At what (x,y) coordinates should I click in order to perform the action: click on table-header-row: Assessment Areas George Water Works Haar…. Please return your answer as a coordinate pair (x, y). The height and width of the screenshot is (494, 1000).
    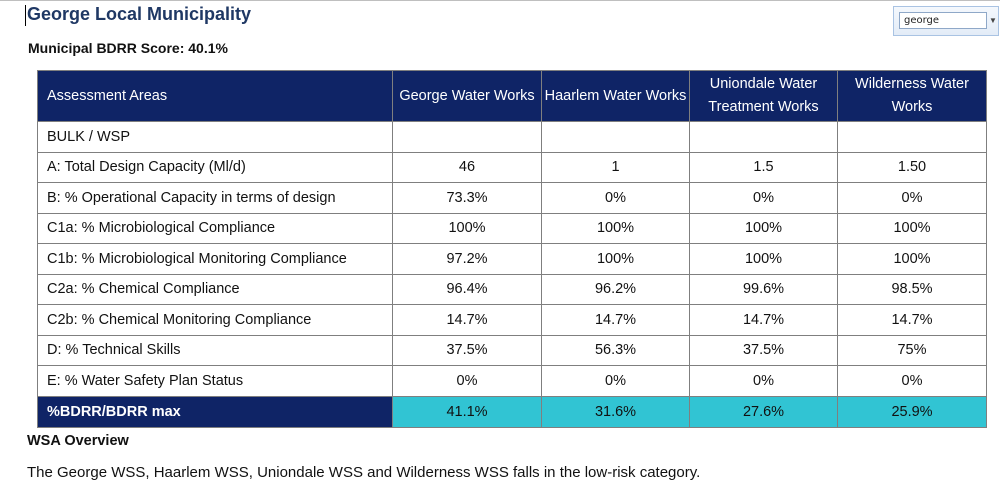
    Looking at the image, I should click on (512, 96).